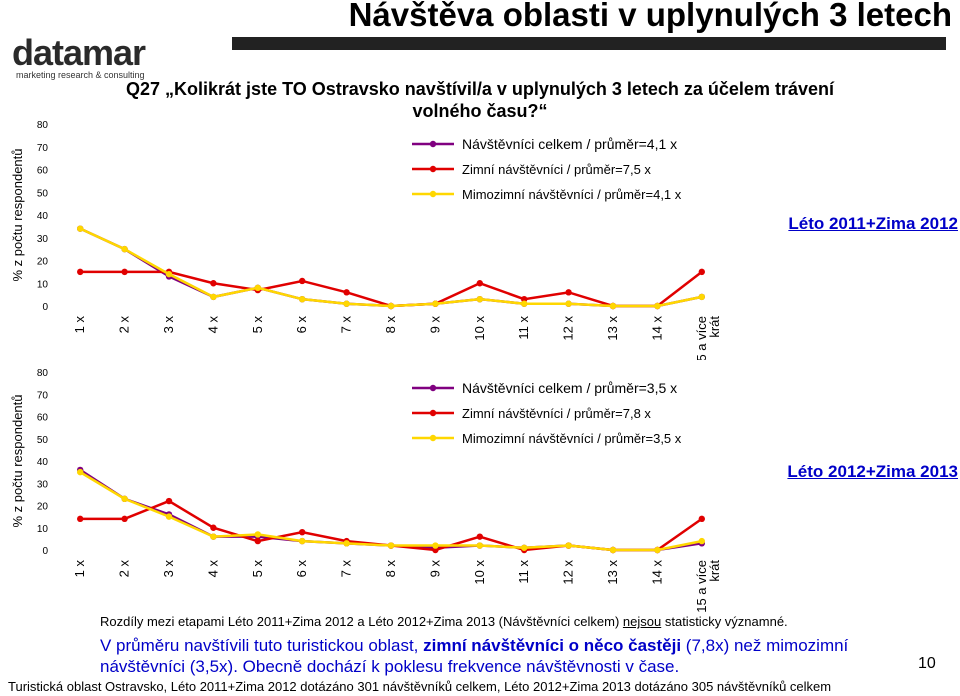  I want to click on y-axis-label: % z počtu respondentů, so click(17, 461).